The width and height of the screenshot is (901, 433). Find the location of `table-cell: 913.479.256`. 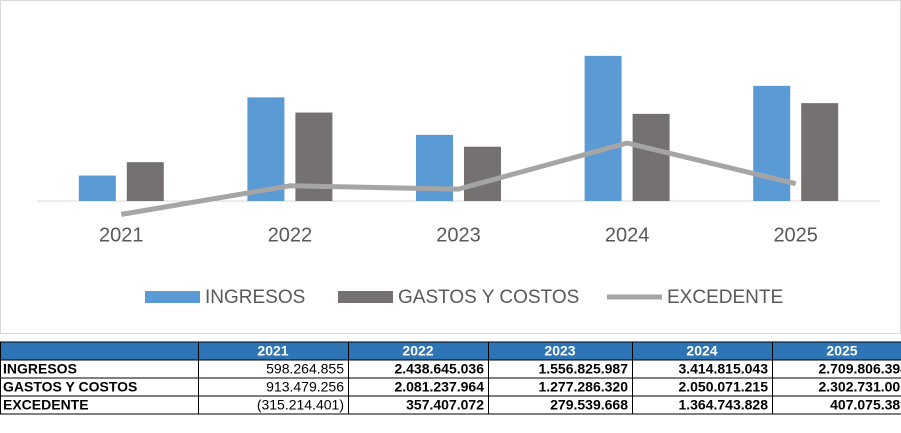

table-cell: 913.479.256 is located at coordinates (305, 387).